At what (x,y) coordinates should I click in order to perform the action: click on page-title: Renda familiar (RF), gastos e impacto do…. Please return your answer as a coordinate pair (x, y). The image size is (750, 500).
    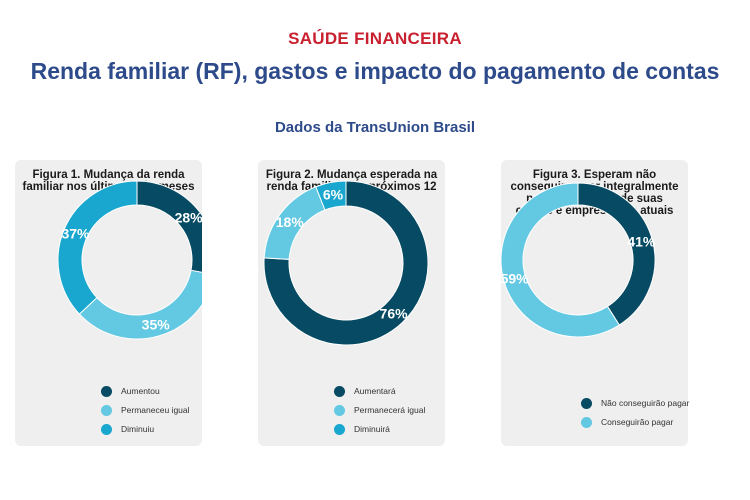
    Looking at the image, I should click on (375, 71).